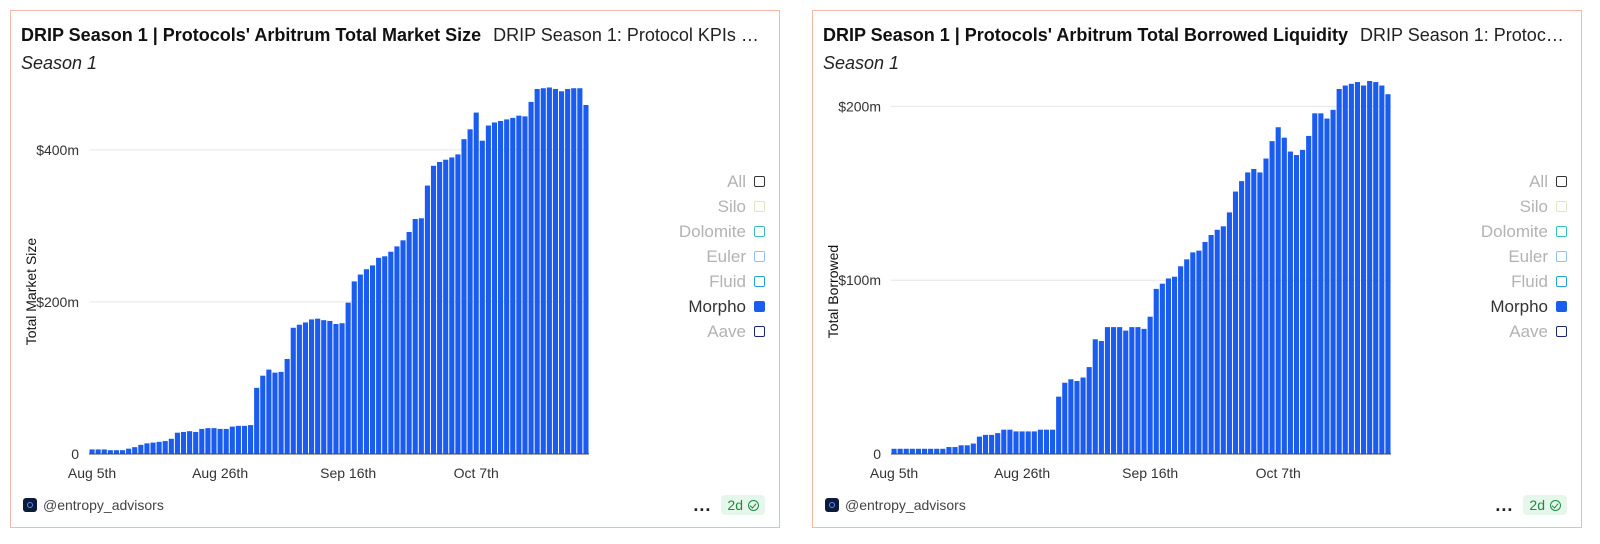  What do you see at coordinates (103, 505) in the screenshot?
I see `author-name: @entropy_advisors` at bounding box center [103, 505].